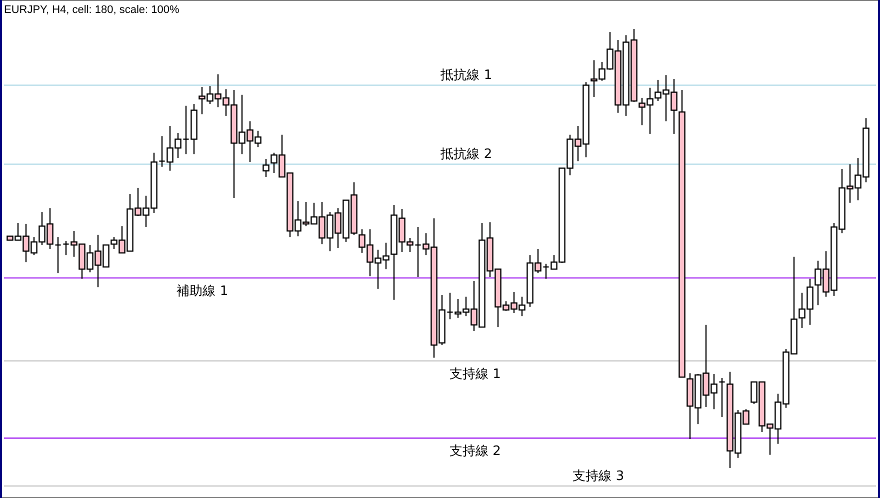 The image size is (880, 498). I want to click on ref-line-label: 支持線 3, so click(598, 476).